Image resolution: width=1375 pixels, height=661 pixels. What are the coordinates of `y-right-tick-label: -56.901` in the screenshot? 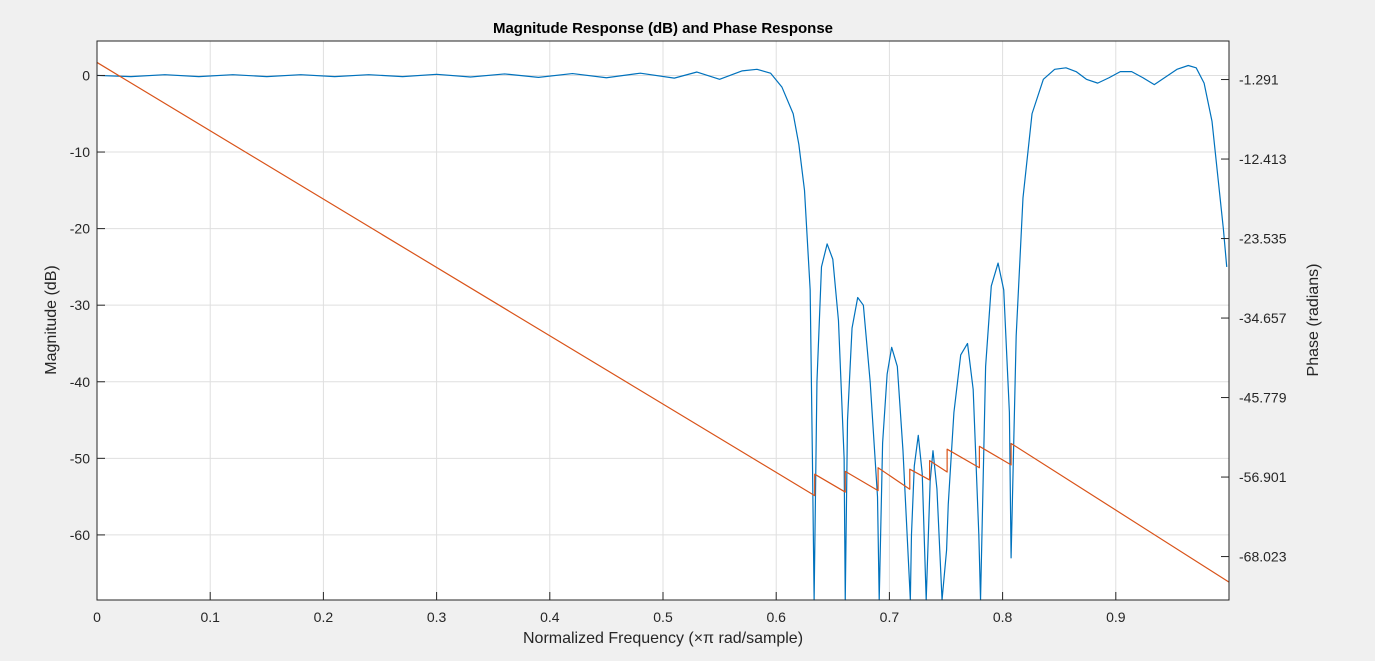 It's located at (1263, 477).